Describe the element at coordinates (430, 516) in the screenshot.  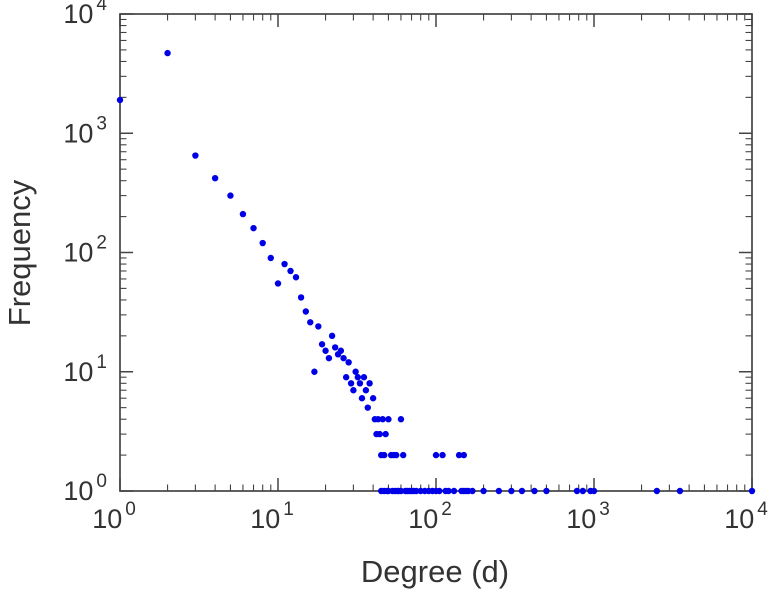
I see `x-tick-label: 10 2` at that location.